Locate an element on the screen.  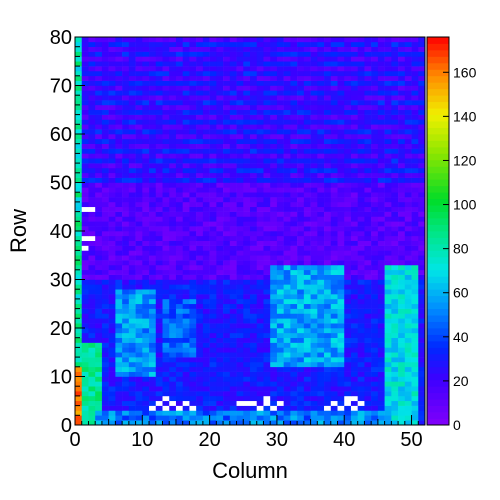
y-tick-label: 80 is located at coordinates (61, 38).